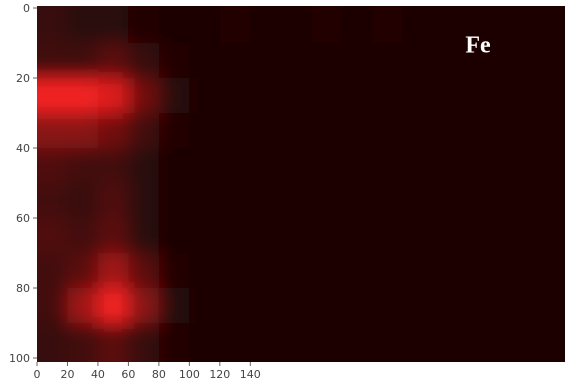 This screenshot has width=582, height=387. Describe the element at coordinates (23, 78) in the screenshot. I see `y-tick-label: 20` at that location.